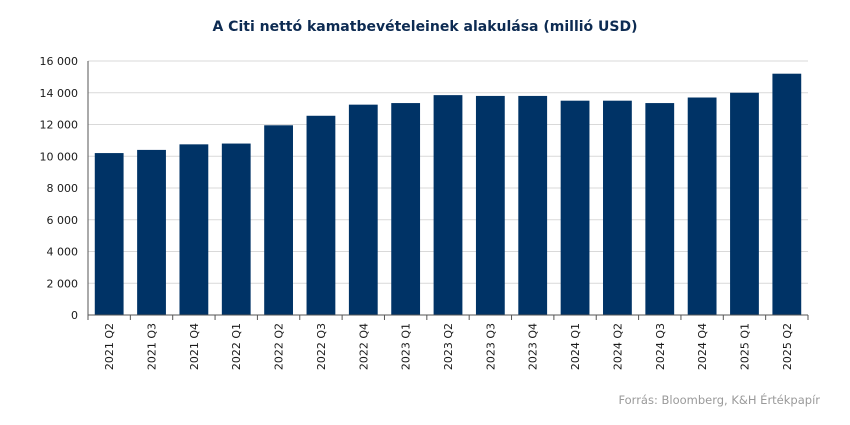  Describe the element at coordinates (702, 346) in the screenshot. I see `x-tick-label: 2024 Q4` at that location.